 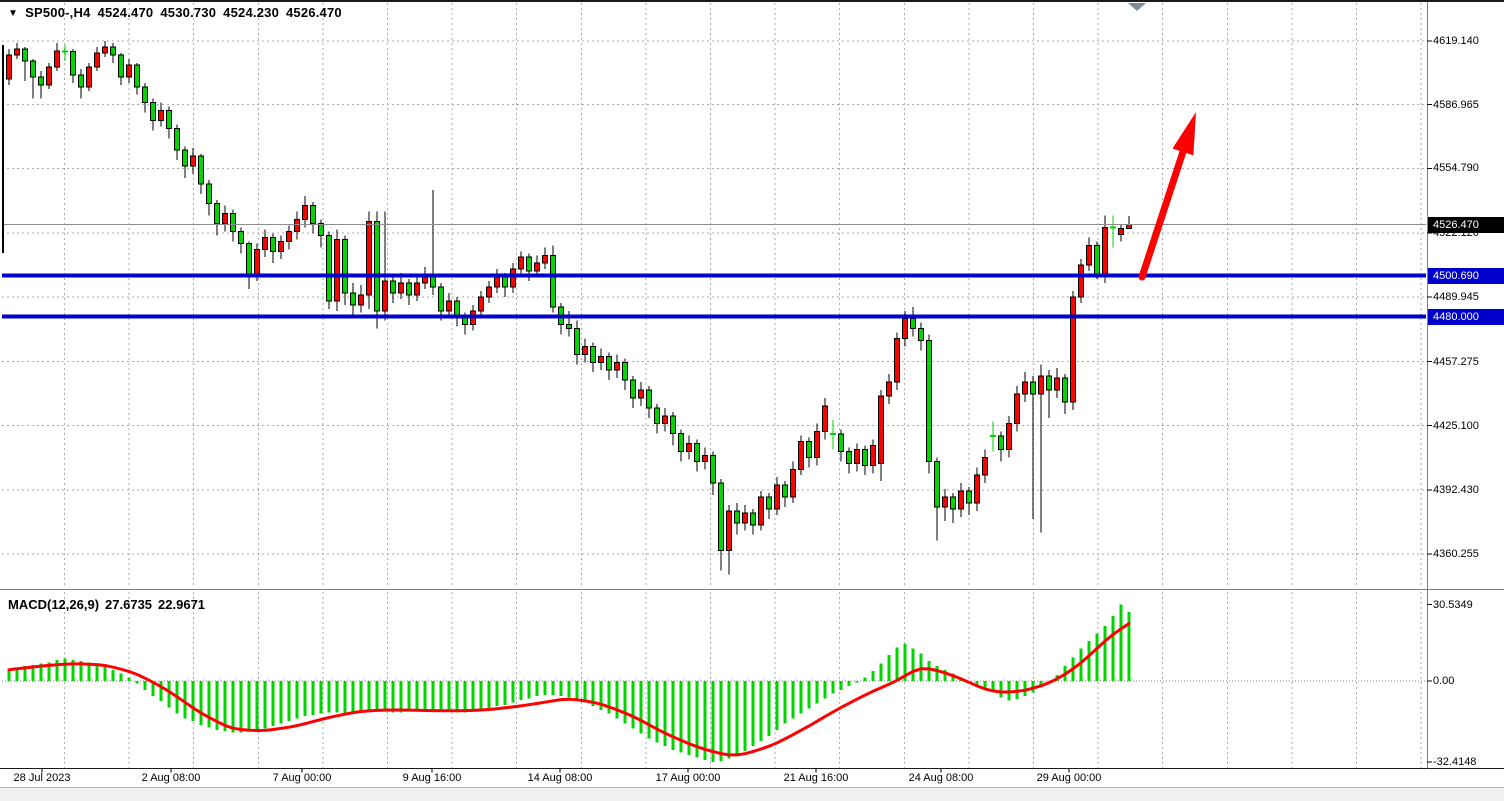 I want to click on symbol-dropdown-icon: ▼, so click(x=13, y=13).